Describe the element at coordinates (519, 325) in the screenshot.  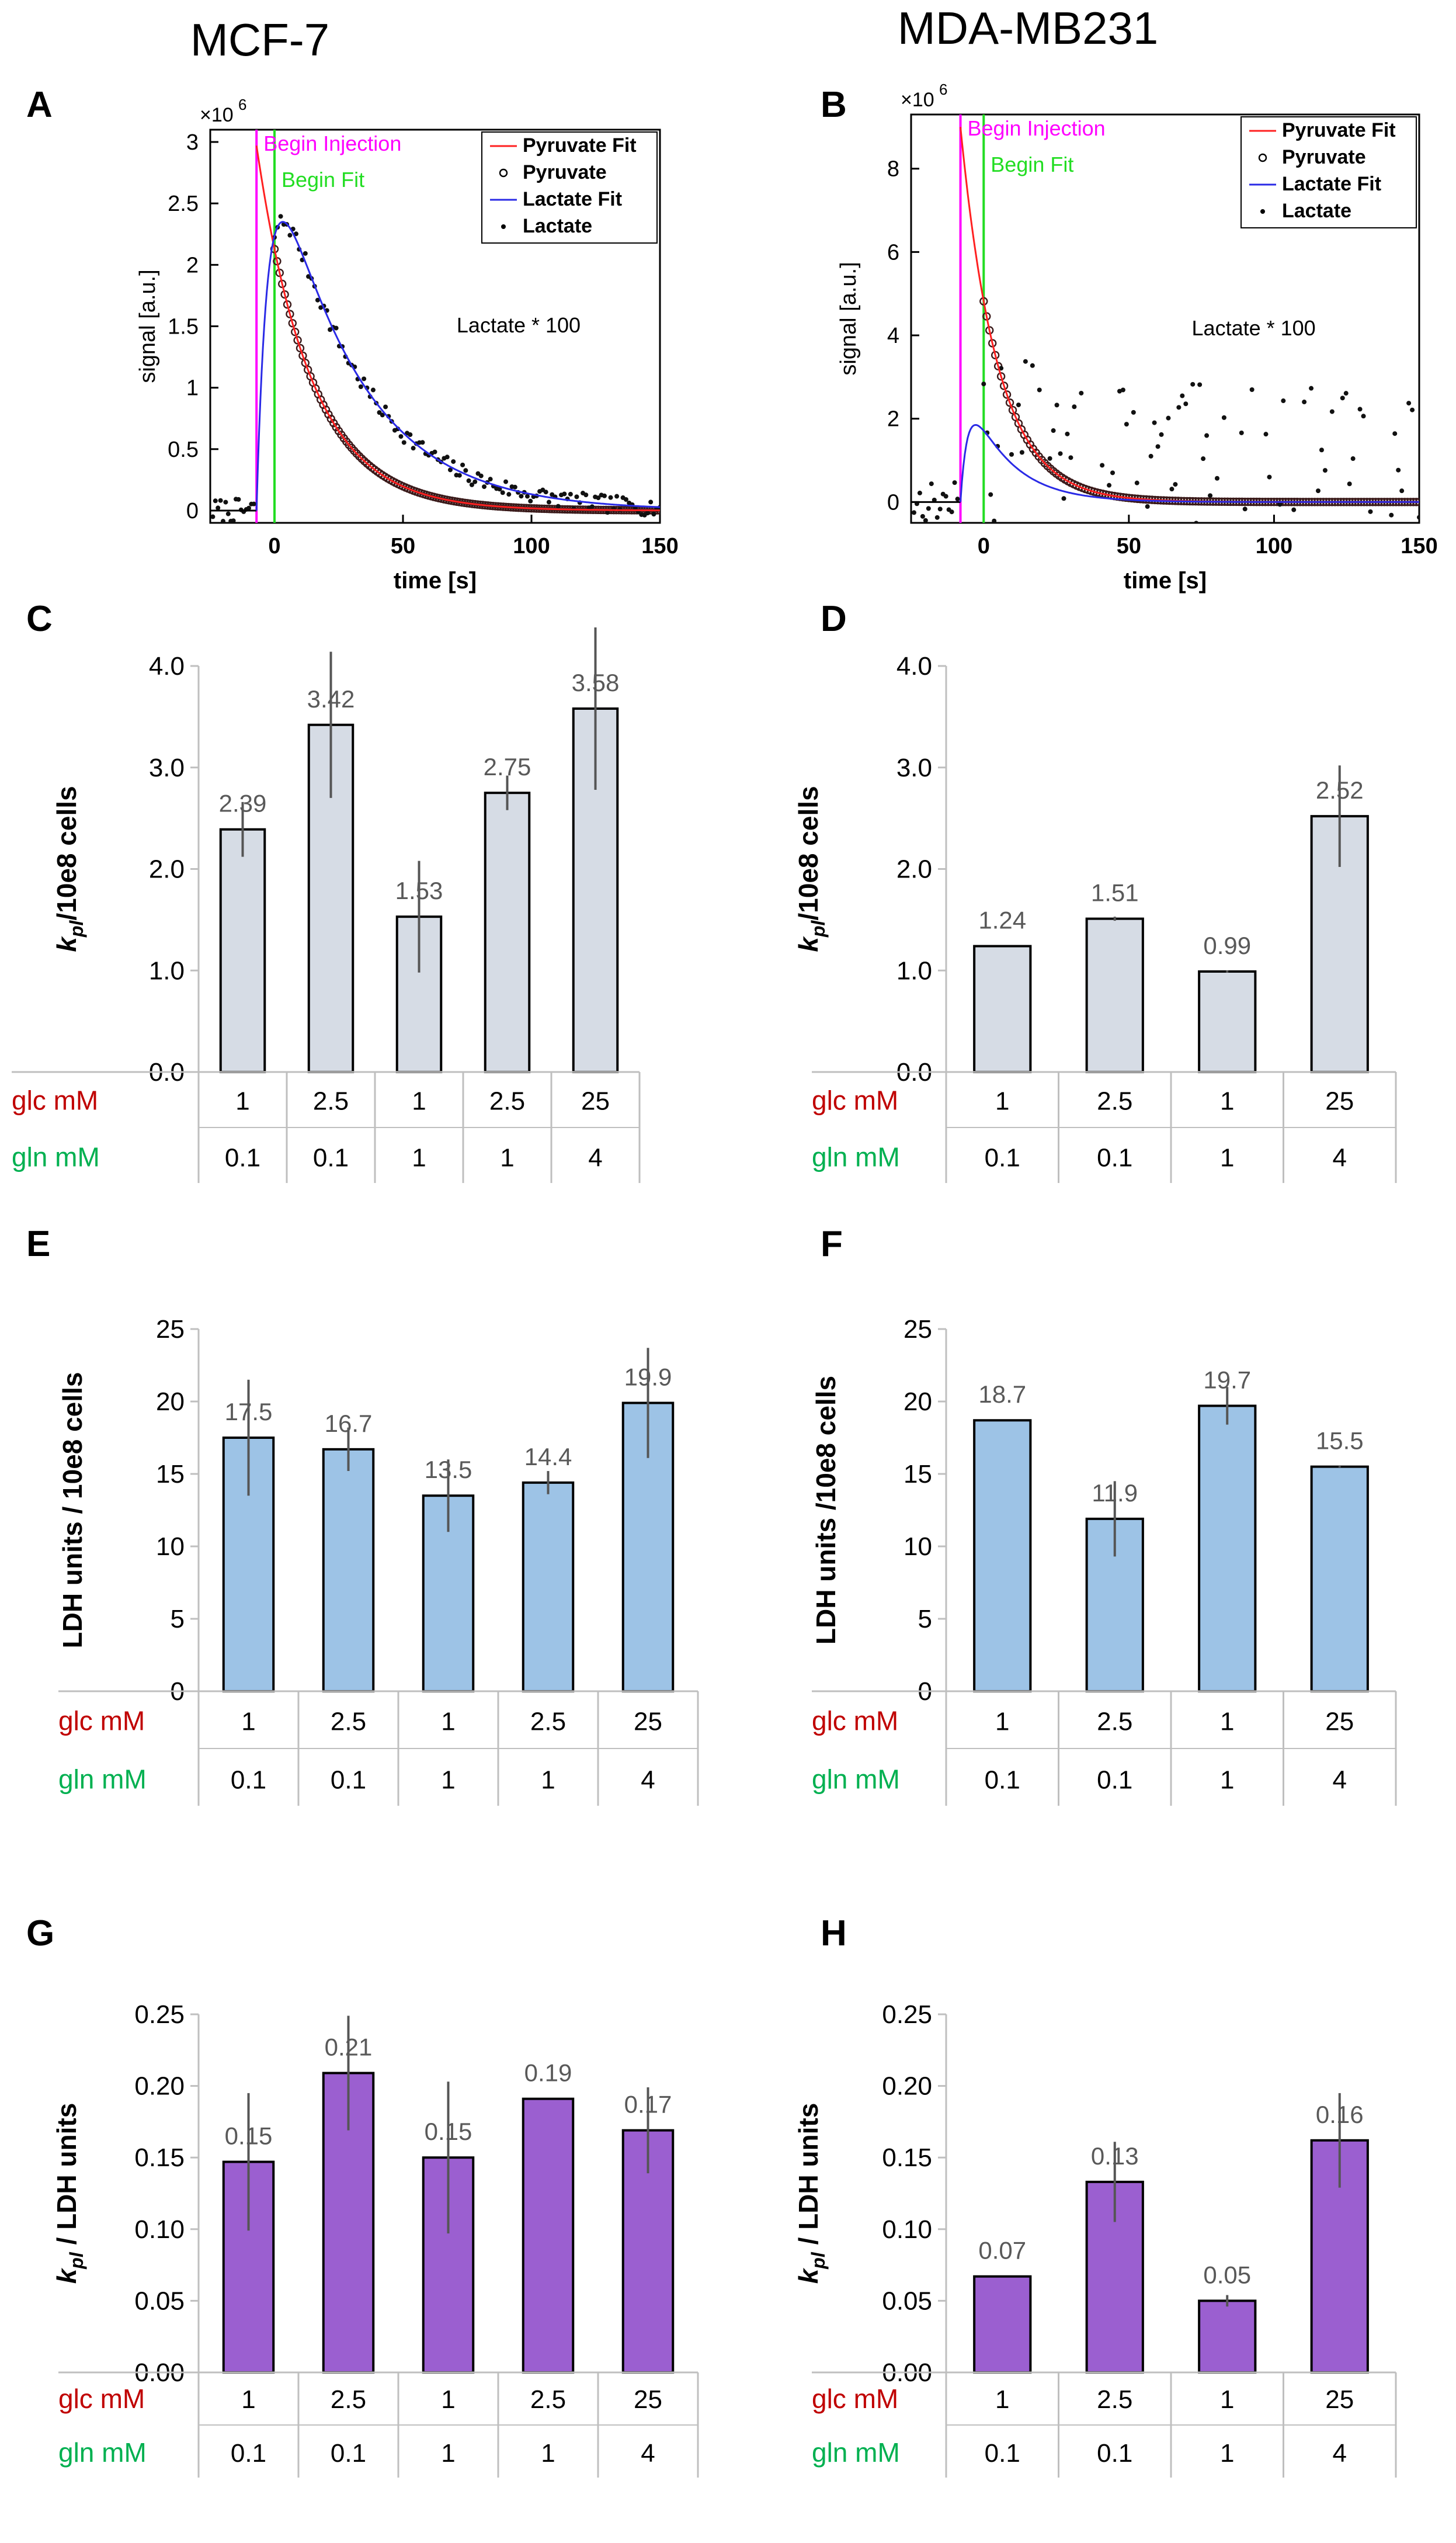
I see `lactate-scale-annotation: Lactate * 100` at that location.